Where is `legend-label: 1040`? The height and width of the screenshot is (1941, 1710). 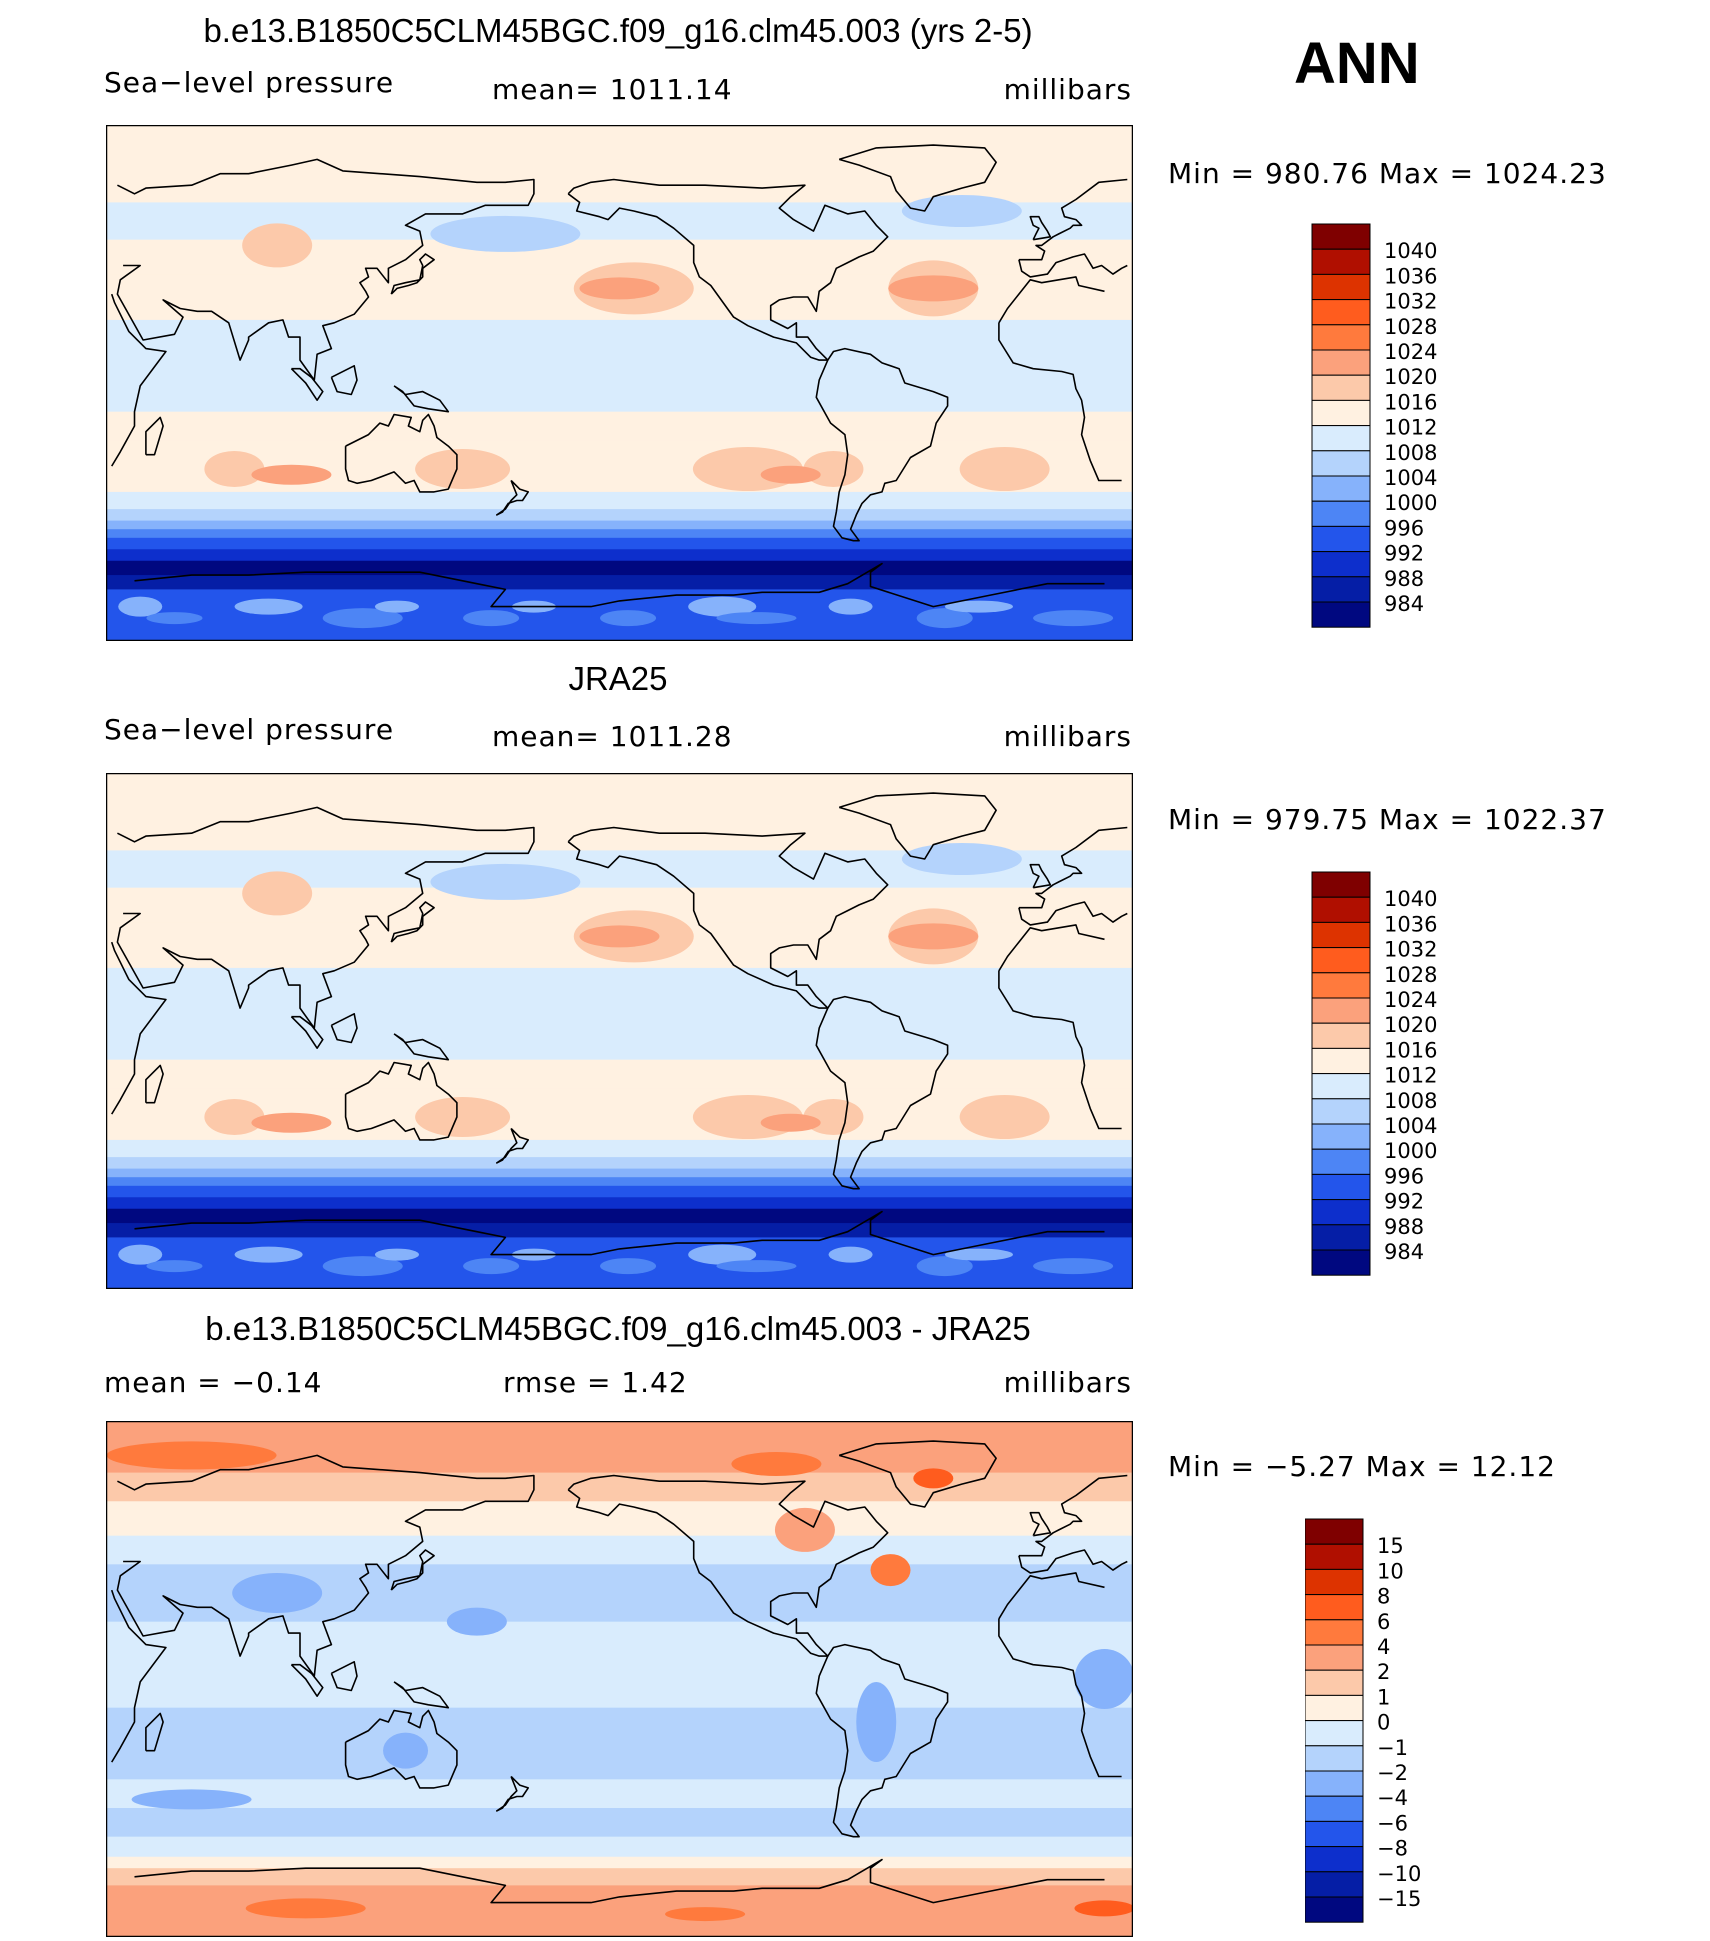
legend-label: 1040 is located at coordinates (1410, 251).